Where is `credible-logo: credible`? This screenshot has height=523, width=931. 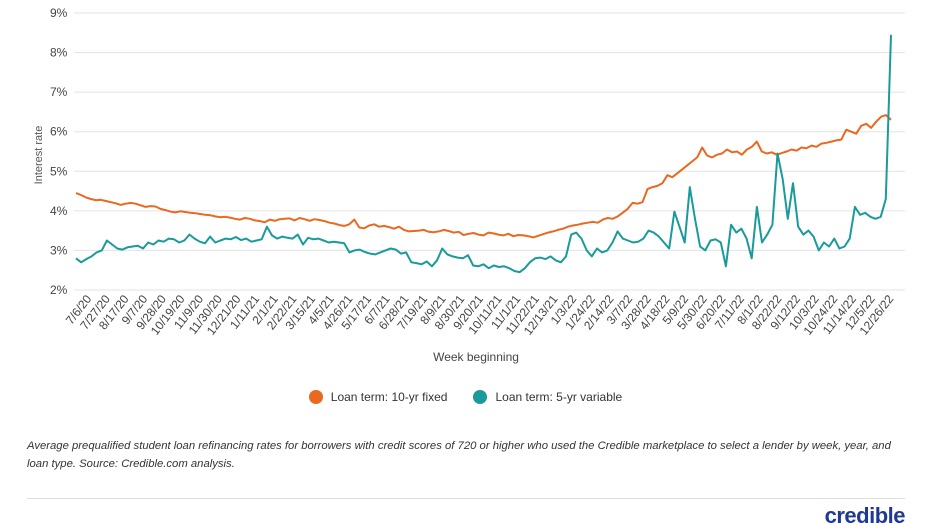
credible-logo: credible is located at coordinates (864, 514).